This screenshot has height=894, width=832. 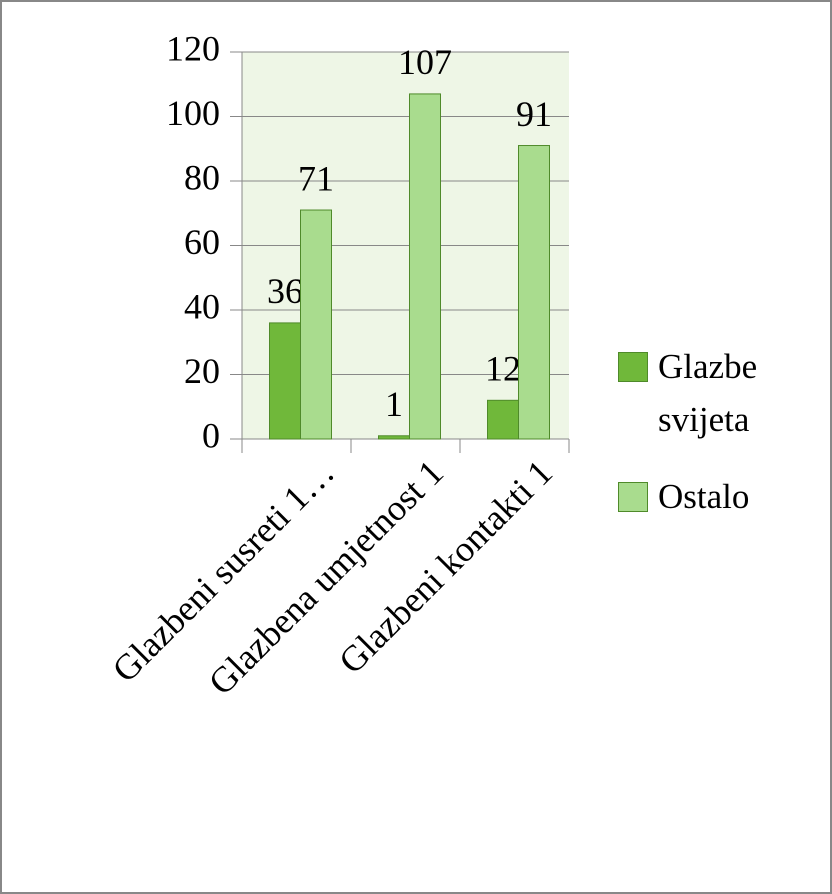 I want to click on legend-entry: Glazbe svijeta, so click(x=719, y=393).